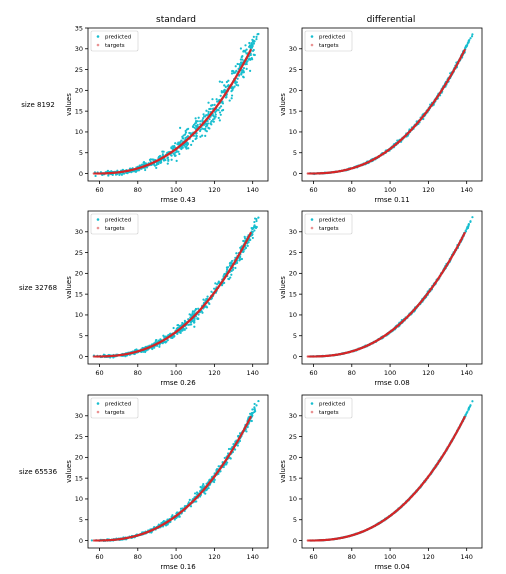 This screenshot has width=506, height=574. I want to click on axes-frame, so click(178, 104).